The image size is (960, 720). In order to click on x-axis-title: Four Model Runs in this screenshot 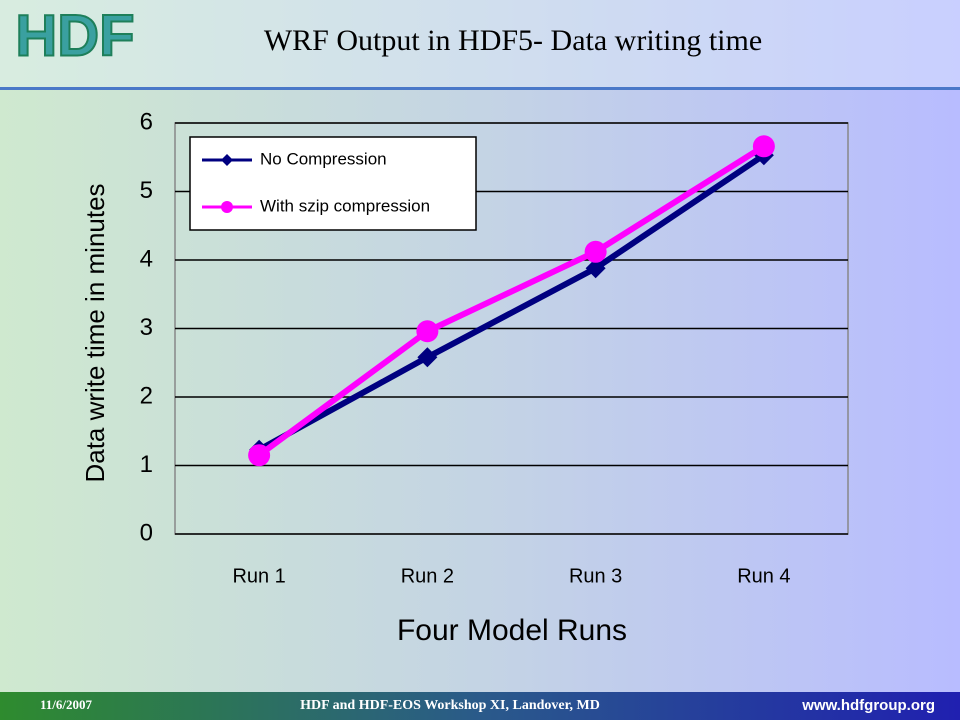, I will do `click(512, 630)`.